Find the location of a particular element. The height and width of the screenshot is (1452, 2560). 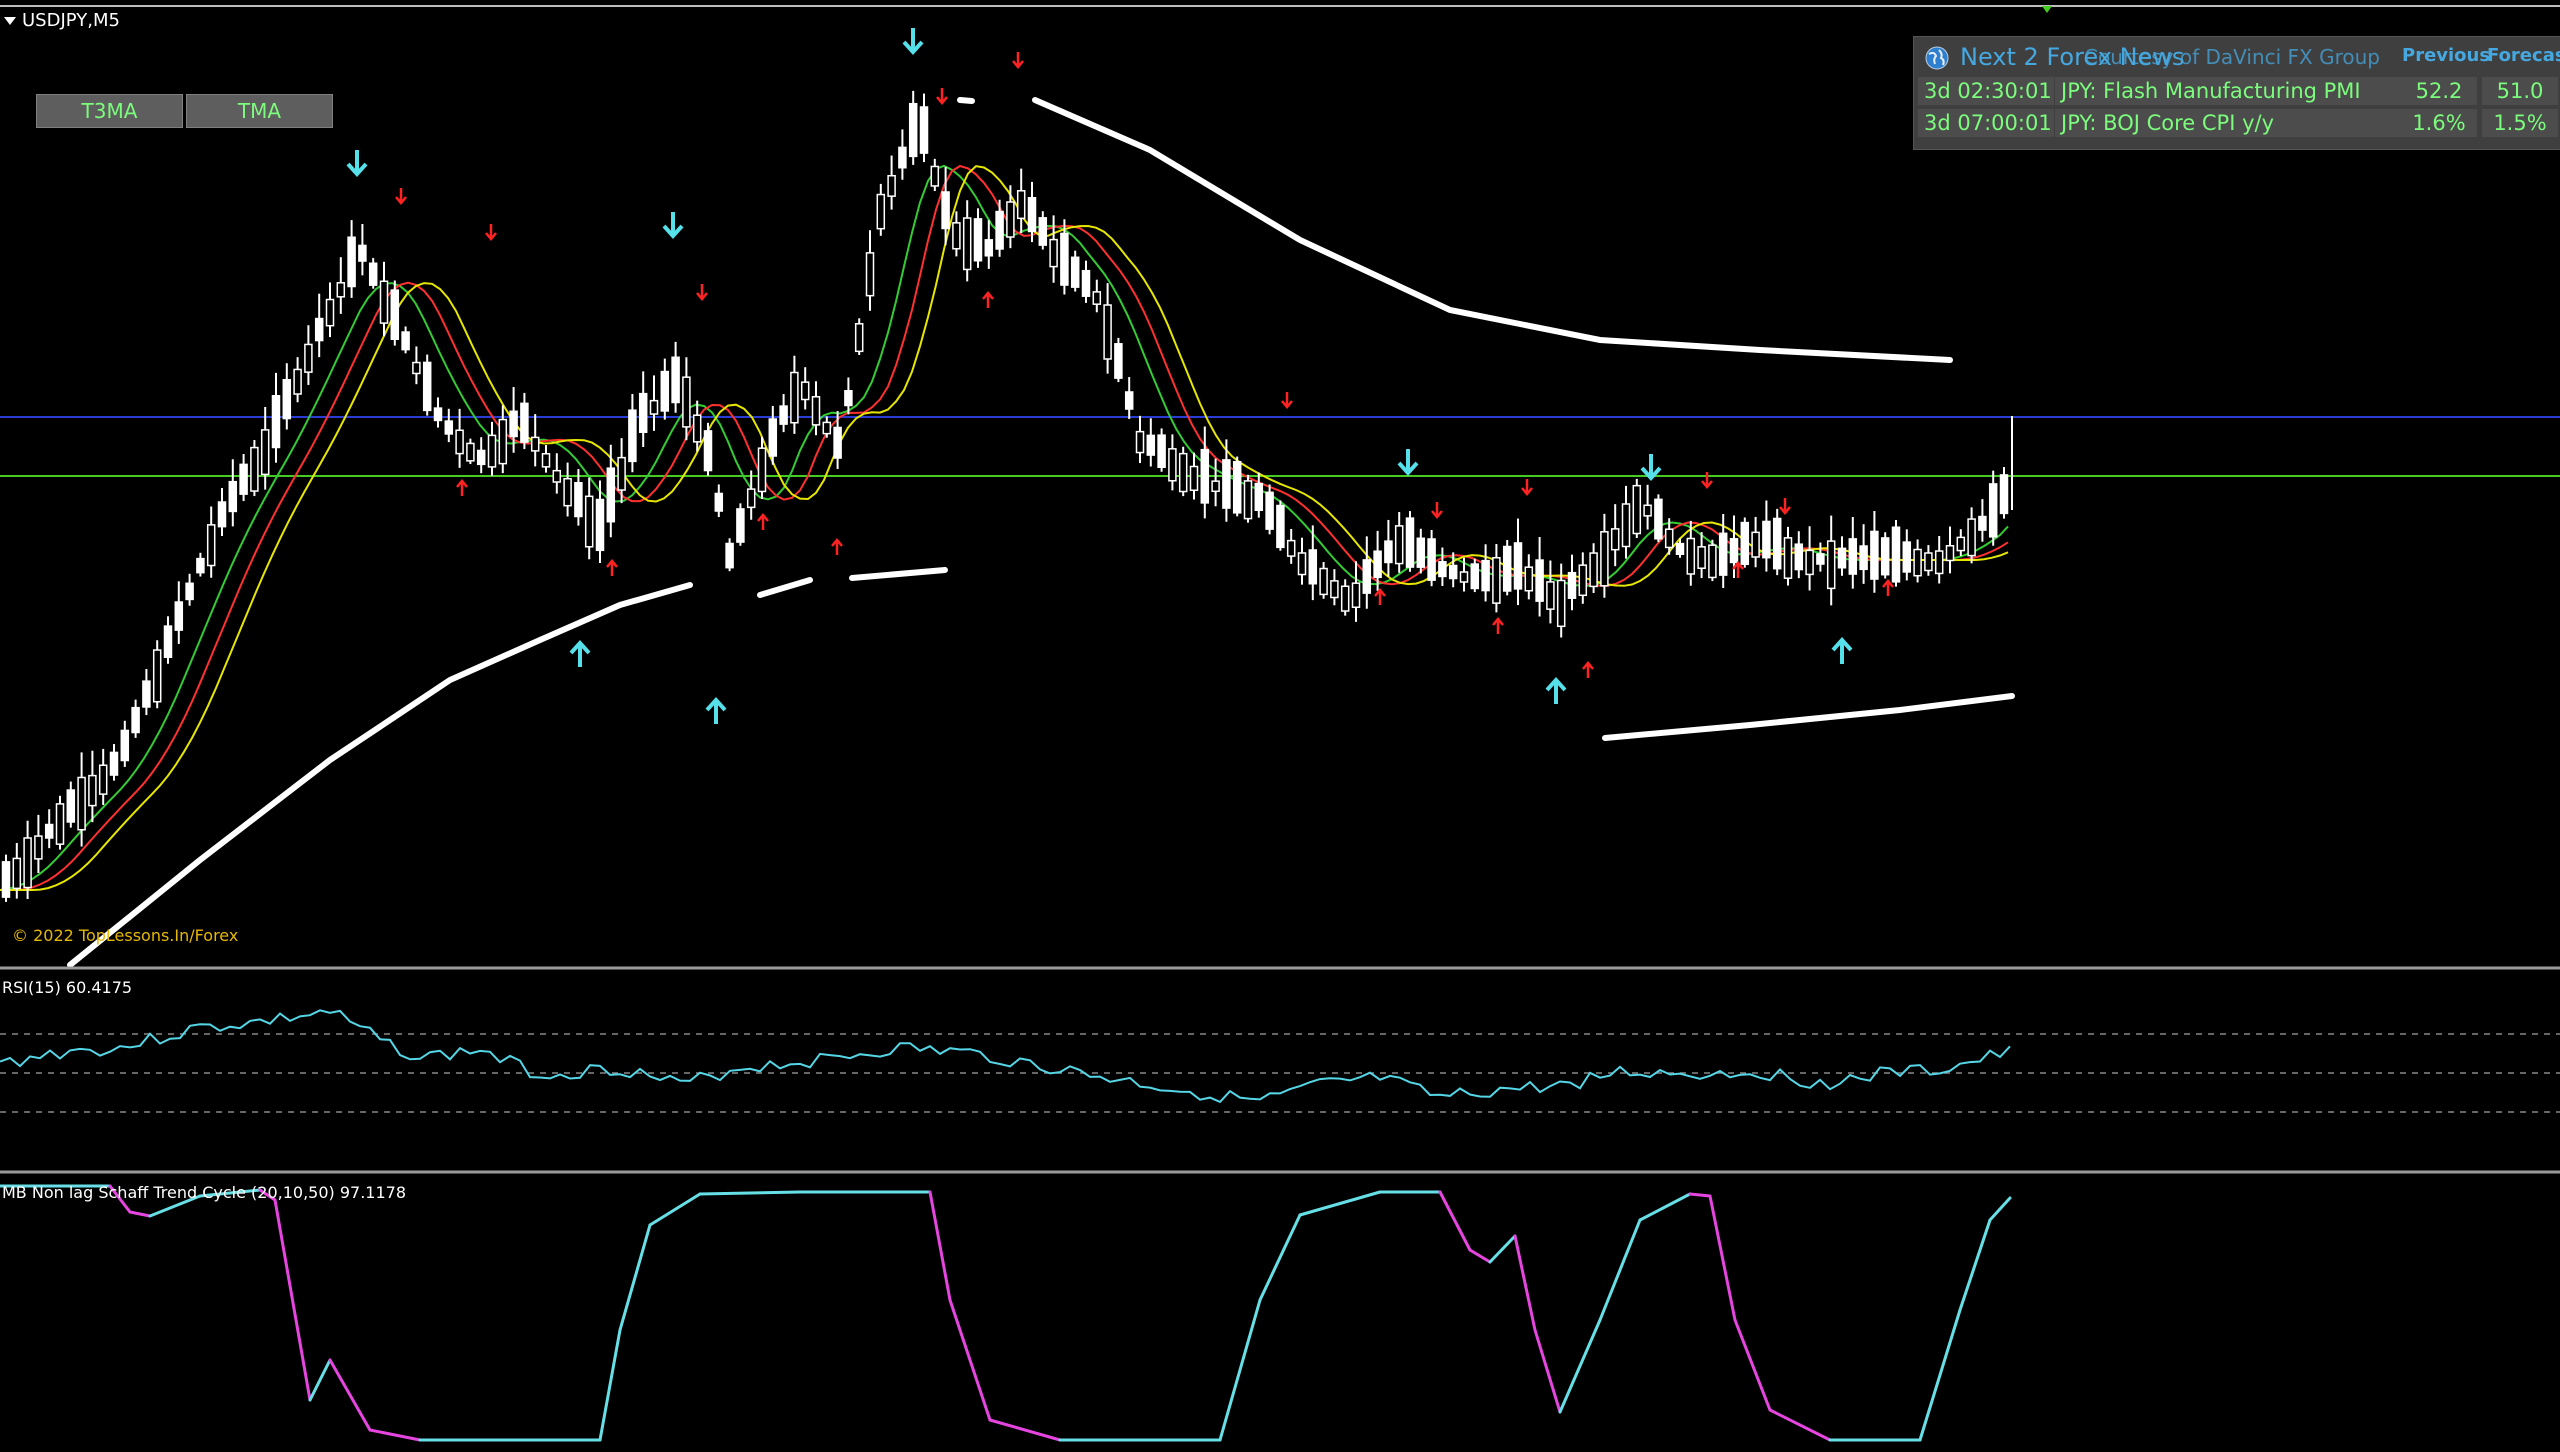

tma-button: TMA is located at coordinates (259, 111).